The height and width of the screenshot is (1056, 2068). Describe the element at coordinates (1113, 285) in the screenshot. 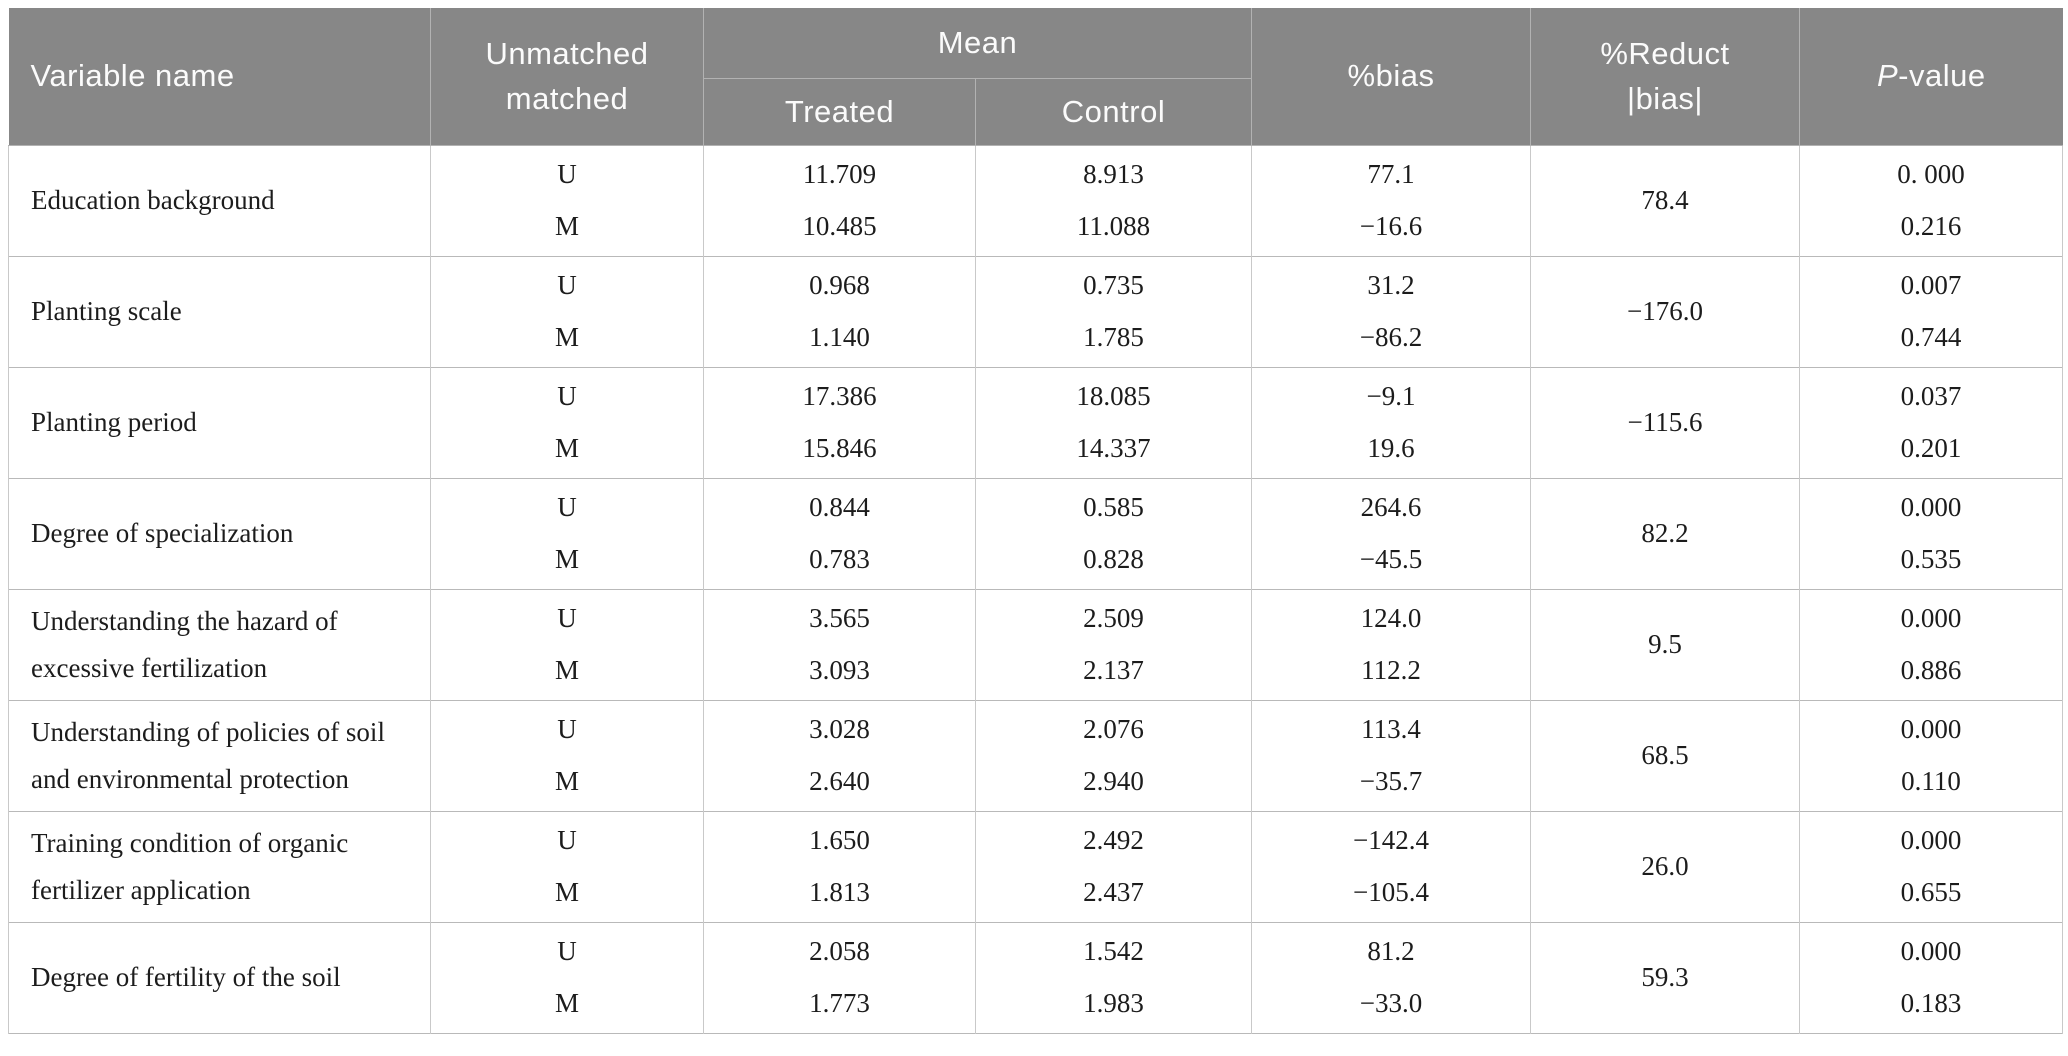

I see `control-u-value: 0.735` at that location.